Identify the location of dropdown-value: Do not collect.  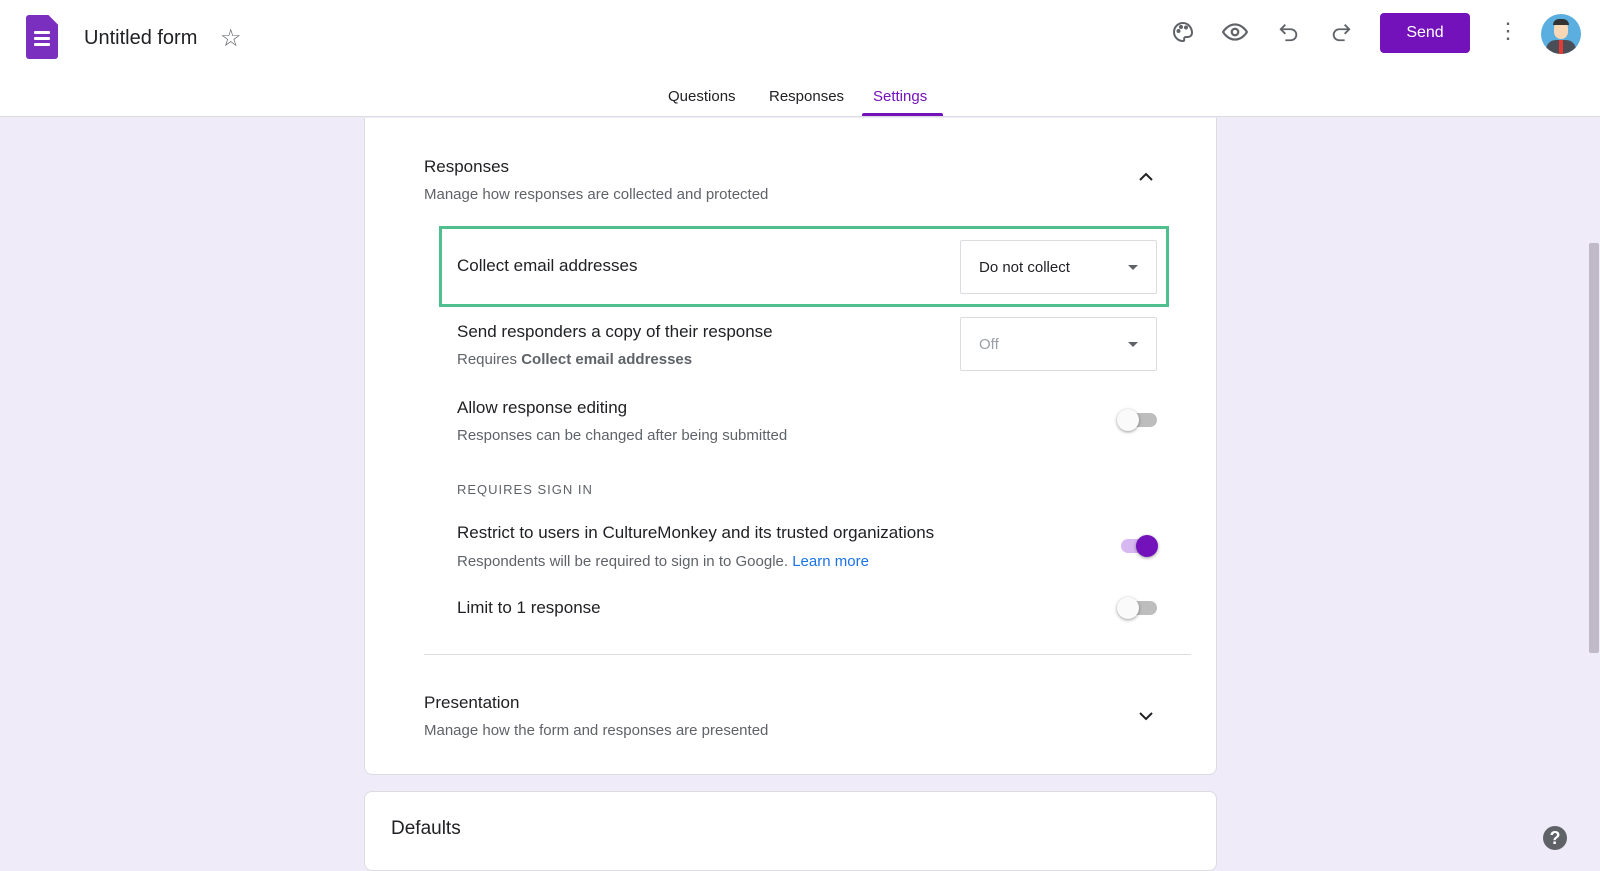
(1024, 267).